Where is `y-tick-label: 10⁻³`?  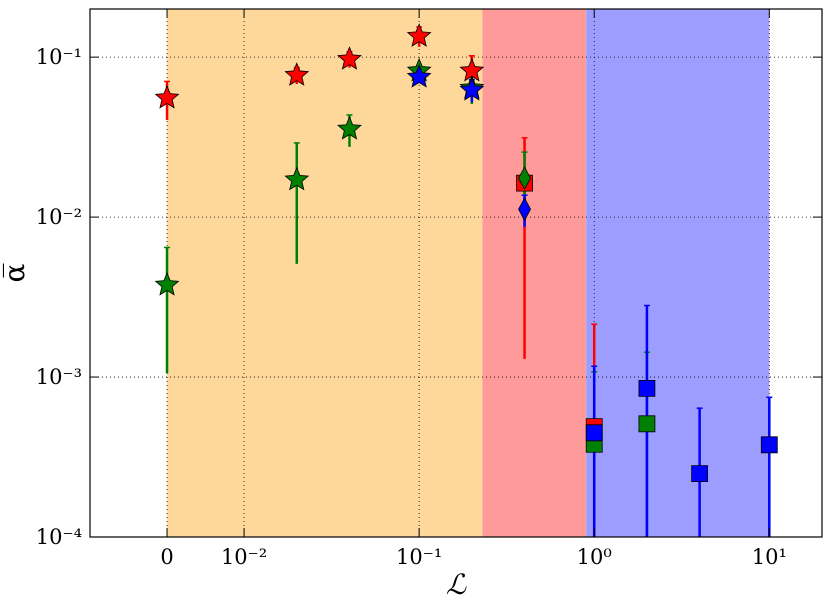
y-tick-label: 10⁻³ is located at coordinates (59, 377).